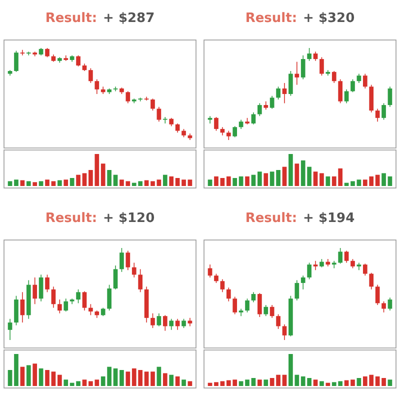  What do you see at coordinates (329, 218) in the screenshot?
I see `chart-subtitle: + $194` at bounding box center [329, 218].